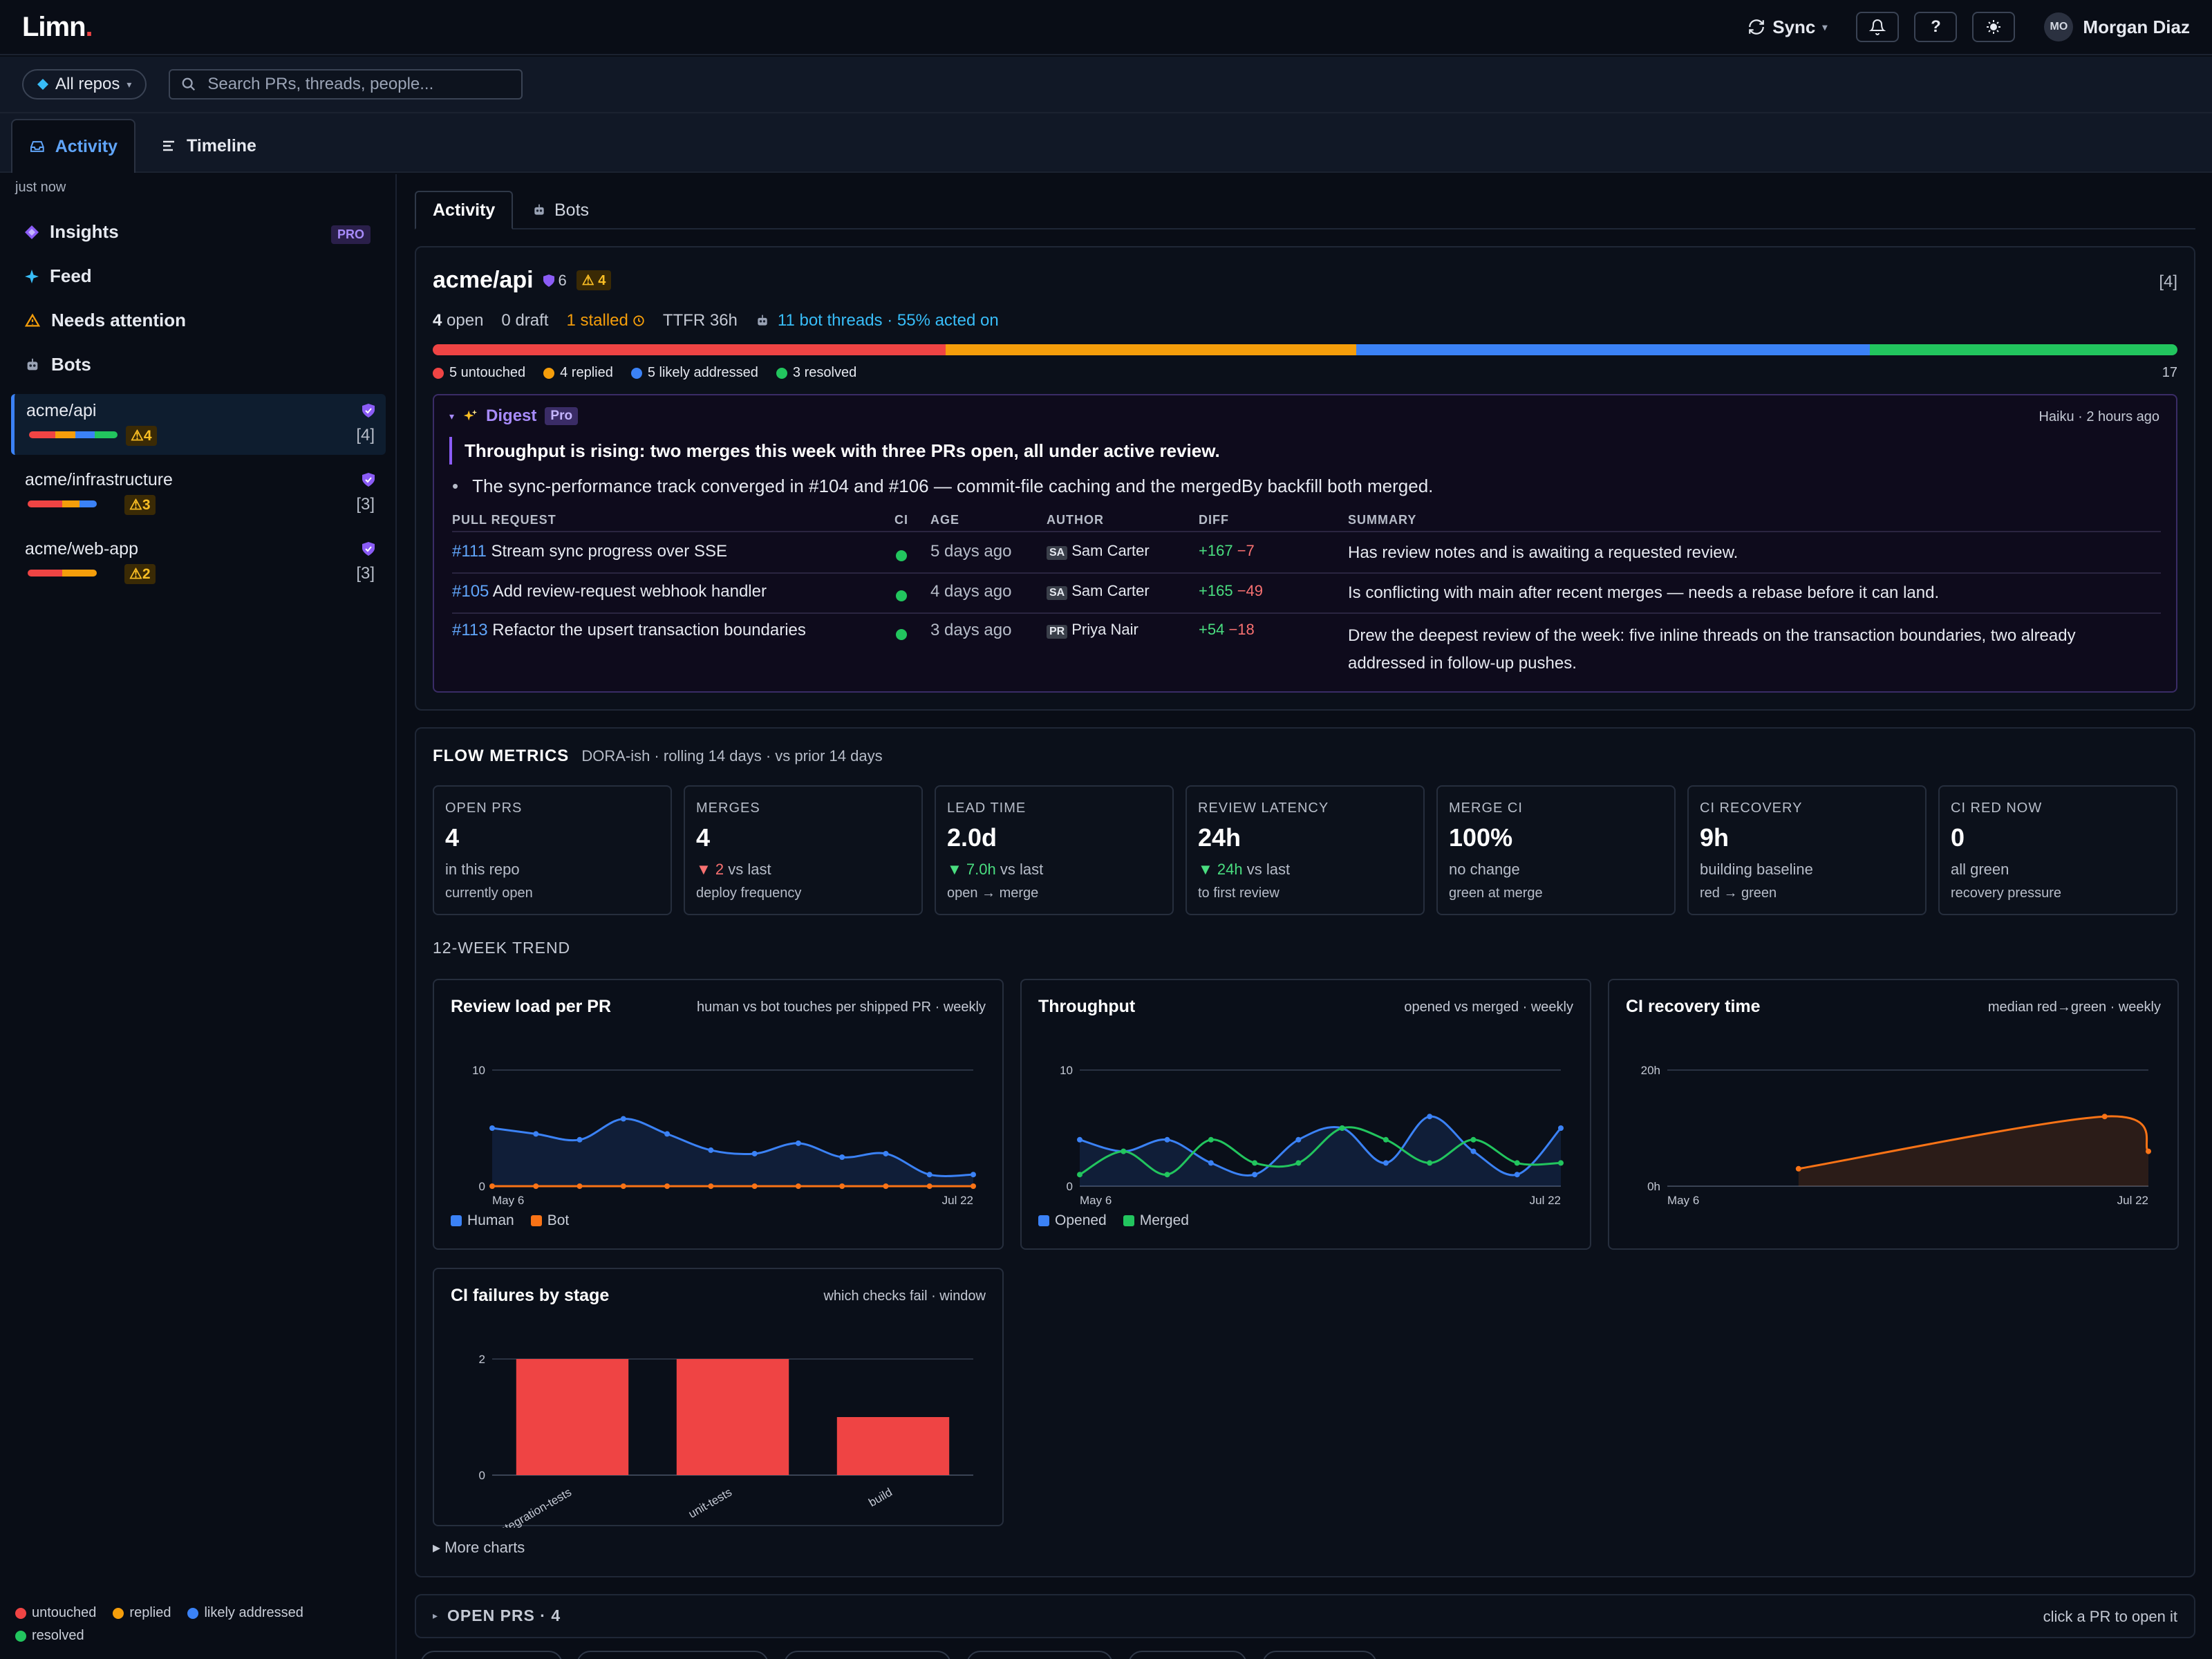  Describe the element at coordinates (1382, 520) in the screenshot. I see `column-header: SUMMARY` at that location.